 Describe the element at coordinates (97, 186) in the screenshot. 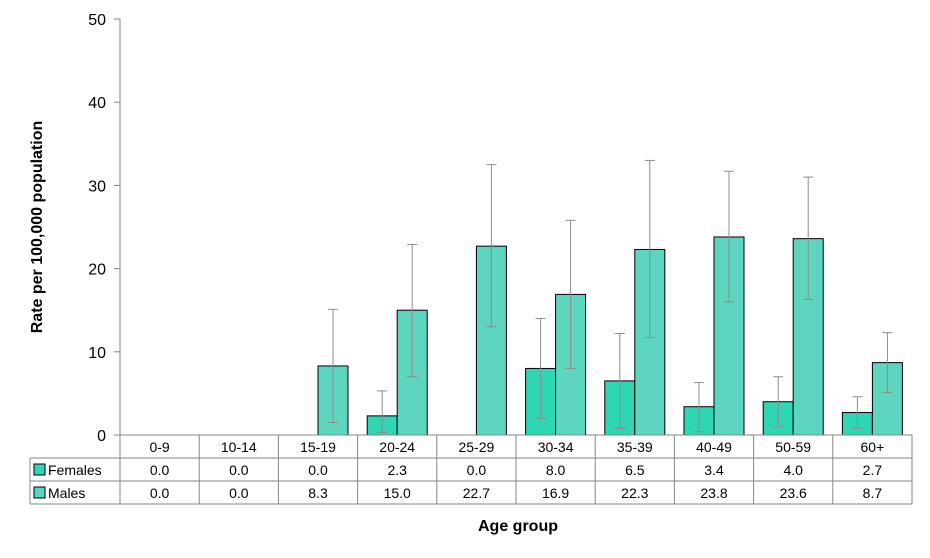

I see `y-tick-label: 30` at that location.